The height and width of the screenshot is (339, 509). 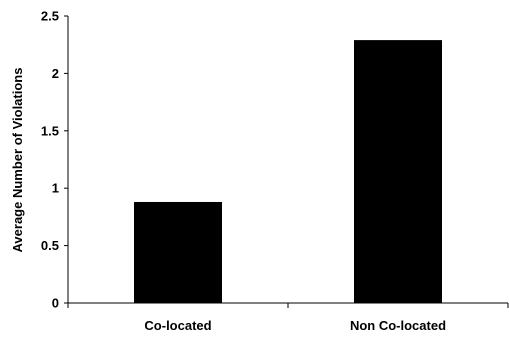 What do you see at coordinates (50, 245) in the screenshot?
I see `y-tick-label: 0.5` at bounding box center [50, 245].